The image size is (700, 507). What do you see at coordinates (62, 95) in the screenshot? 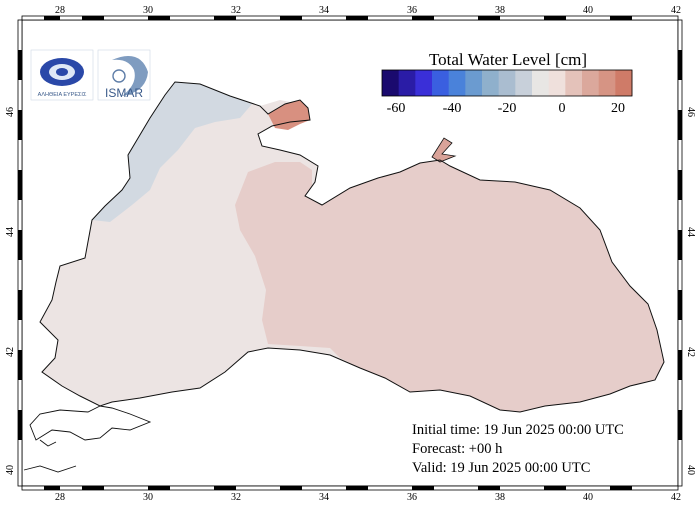
I see `hnms-logo-caption: ΑΛΗΘΕΙΑ ΕΥΡΕΣΙΣ` at bounding box center [62, 95].